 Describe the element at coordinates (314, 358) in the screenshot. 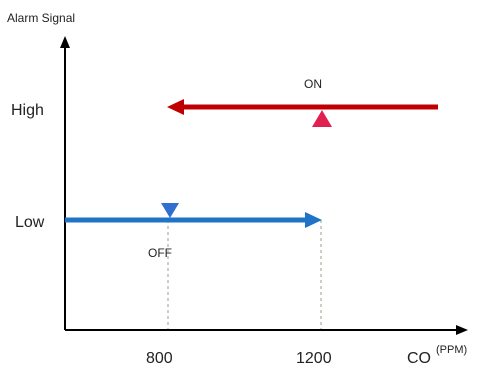

I see `x-tick-1200: 1200` at that location.